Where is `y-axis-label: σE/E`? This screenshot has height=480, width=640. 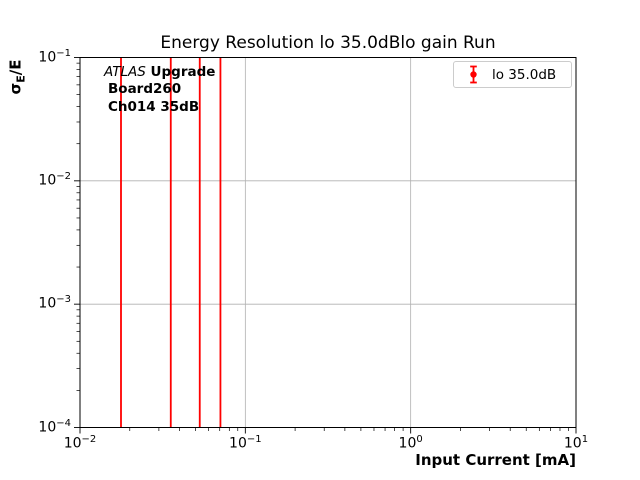 y-axis-label: σE/E is located at coordinates (17, 77).